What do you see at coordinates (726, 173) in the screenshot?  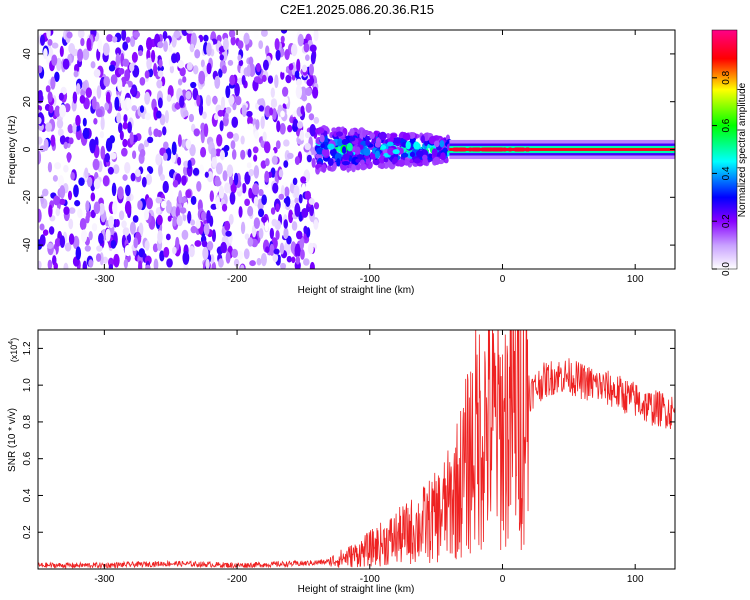 I see `colorbar-tick-label: 0.4` at bounding box center [726, 173].